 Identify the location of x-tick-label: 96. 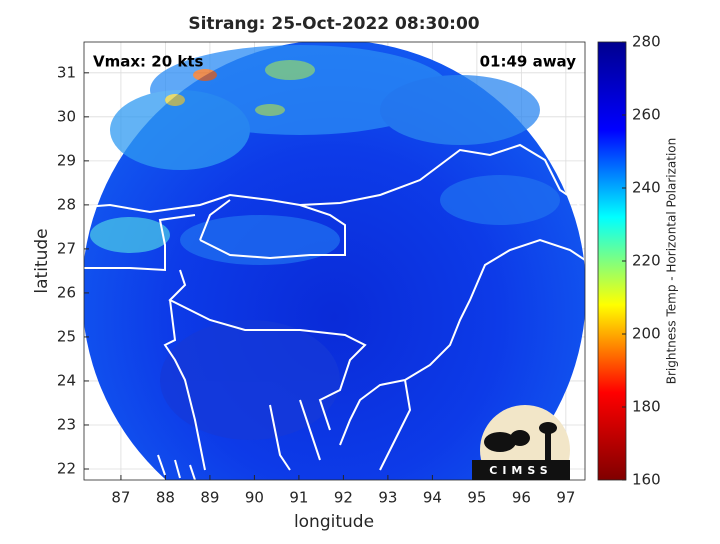
(521, 498).